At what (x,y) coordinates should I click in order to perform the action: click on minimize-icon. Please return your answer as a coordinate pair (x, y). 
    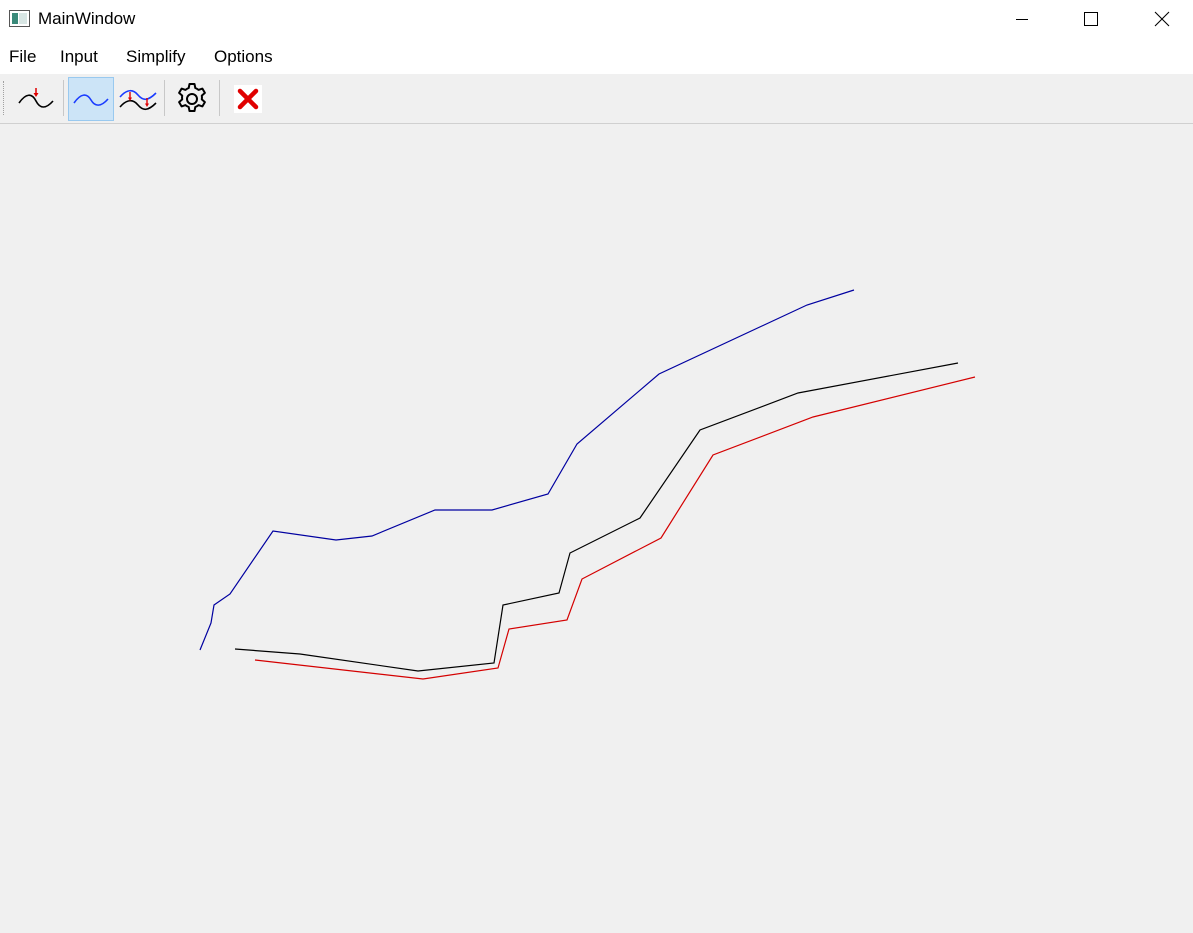
    Looking at the image, I should click on (1022, 19).